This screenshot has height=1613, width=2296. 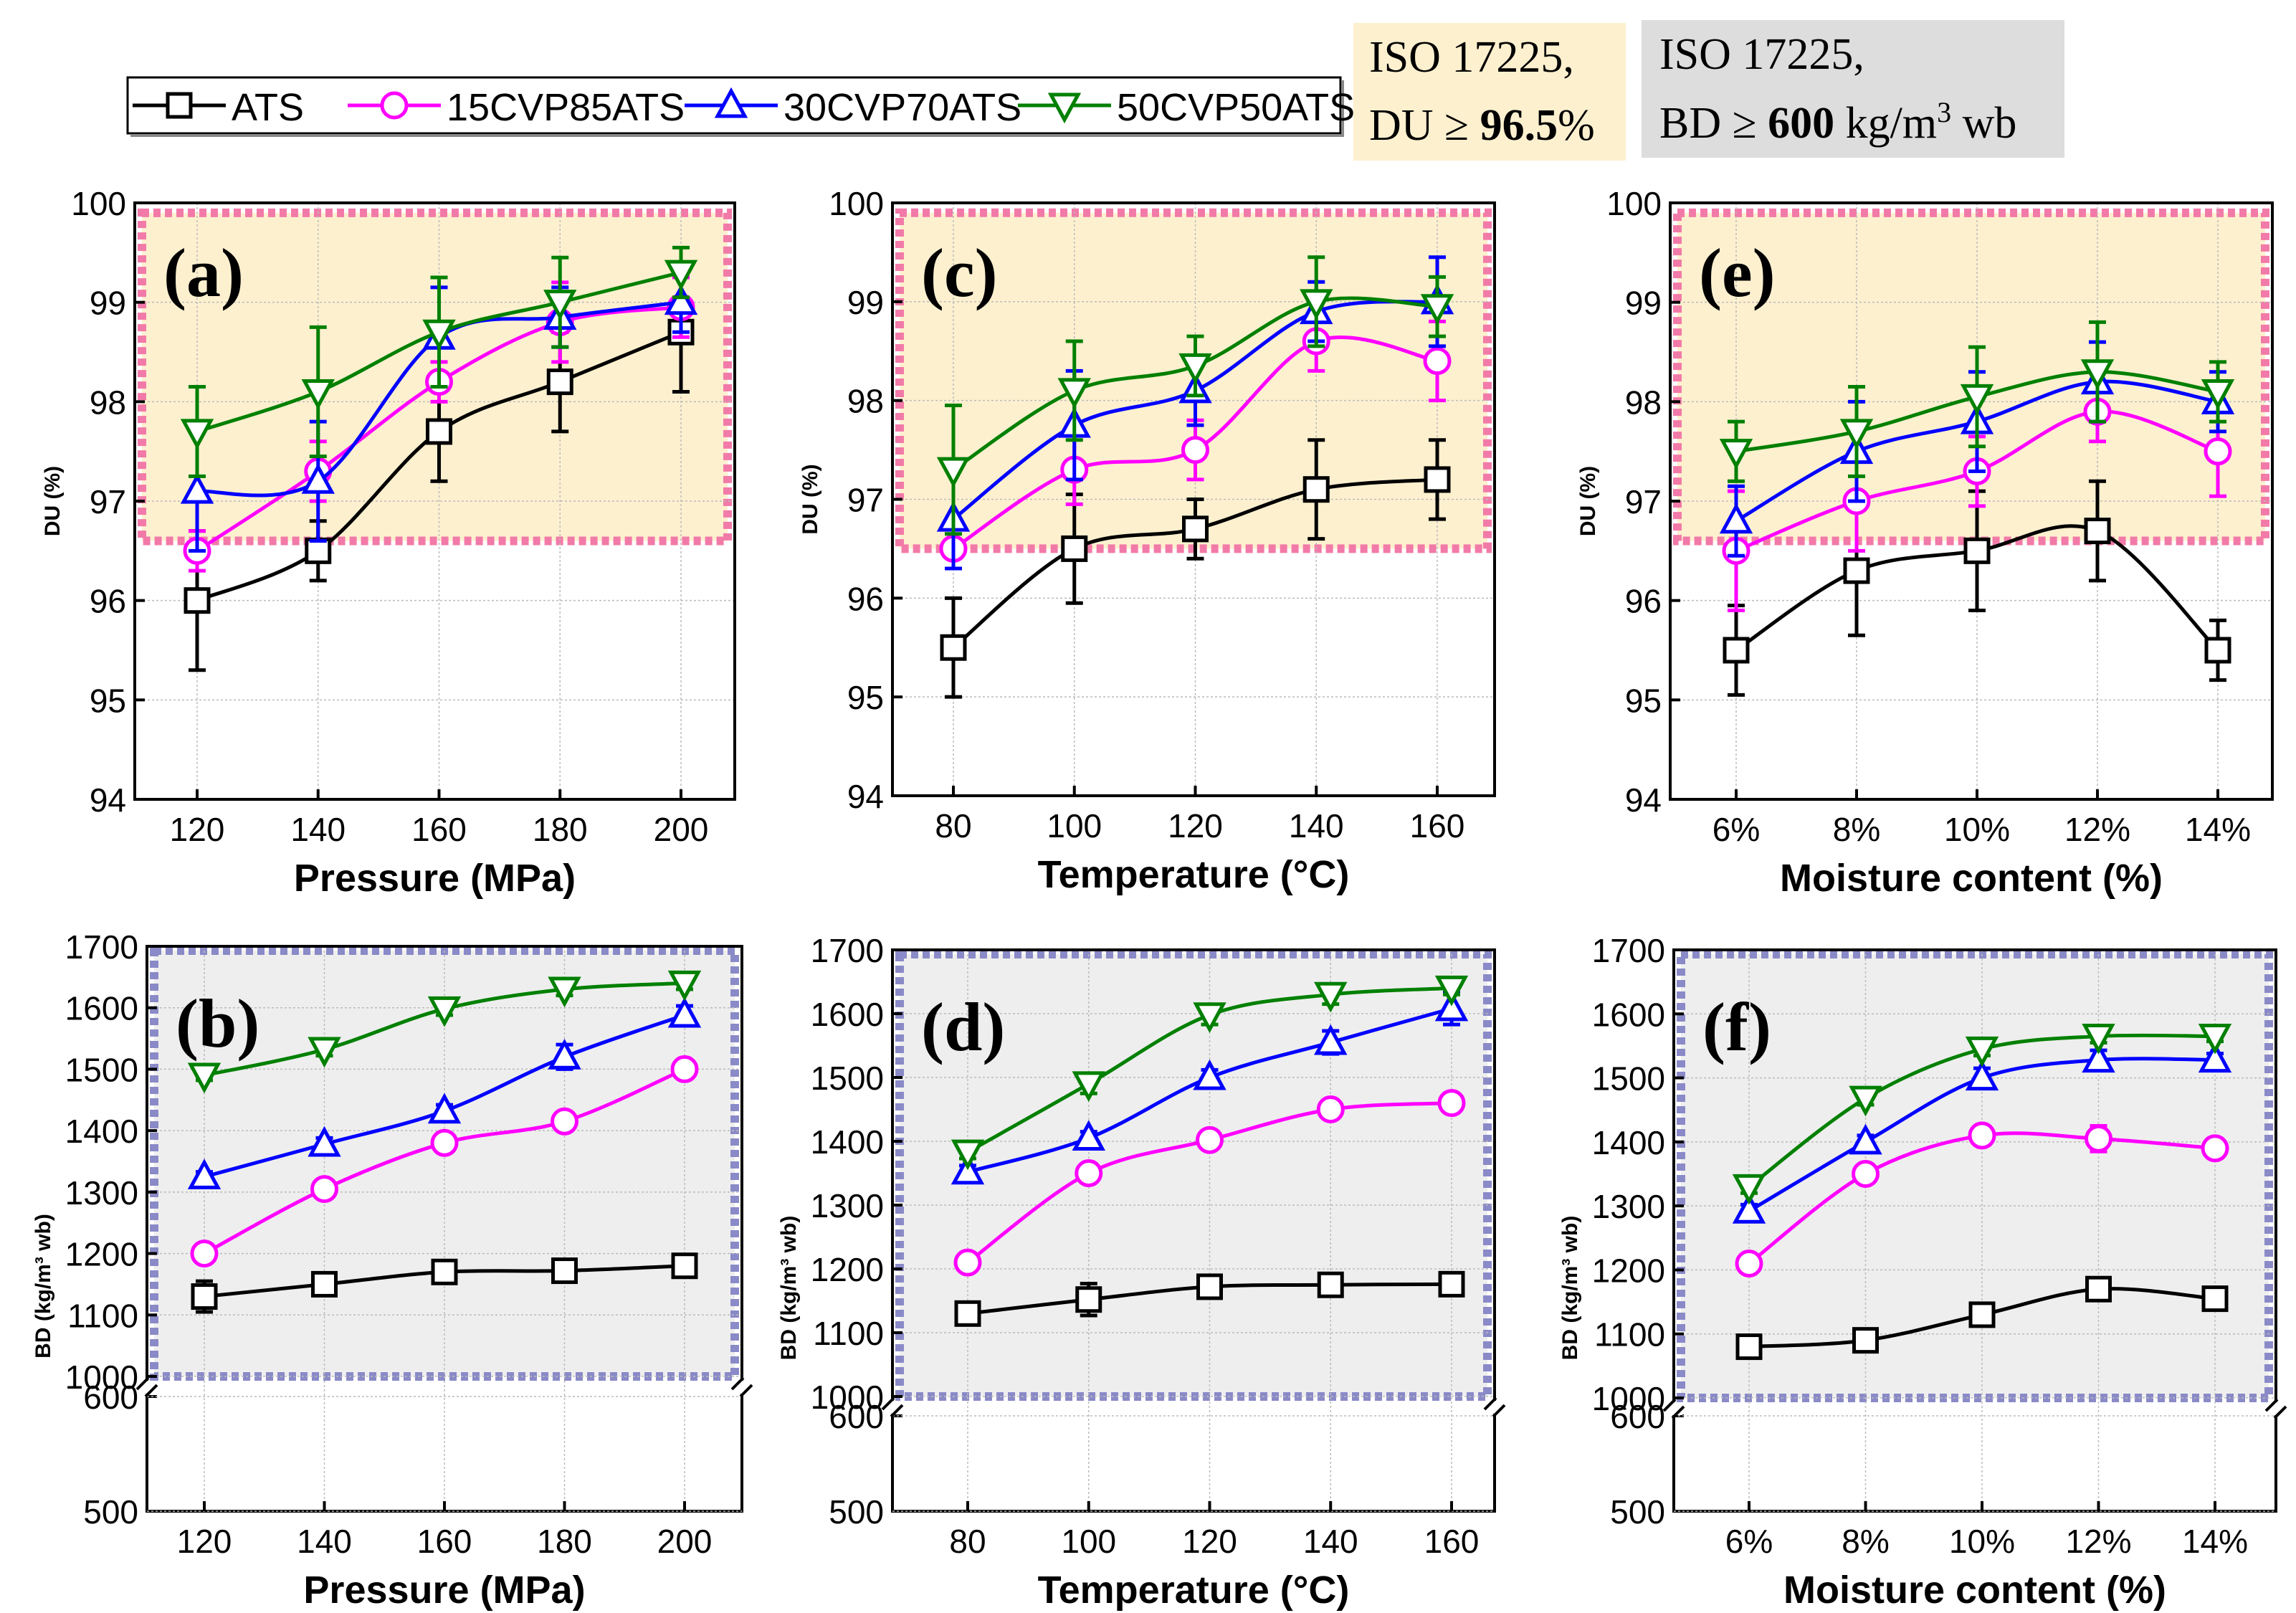 What do you see at coordinates (1471, 57) in the screenshot?
I see `du-box-line1: ISO 17225,` at bounding box center [1471, 57].